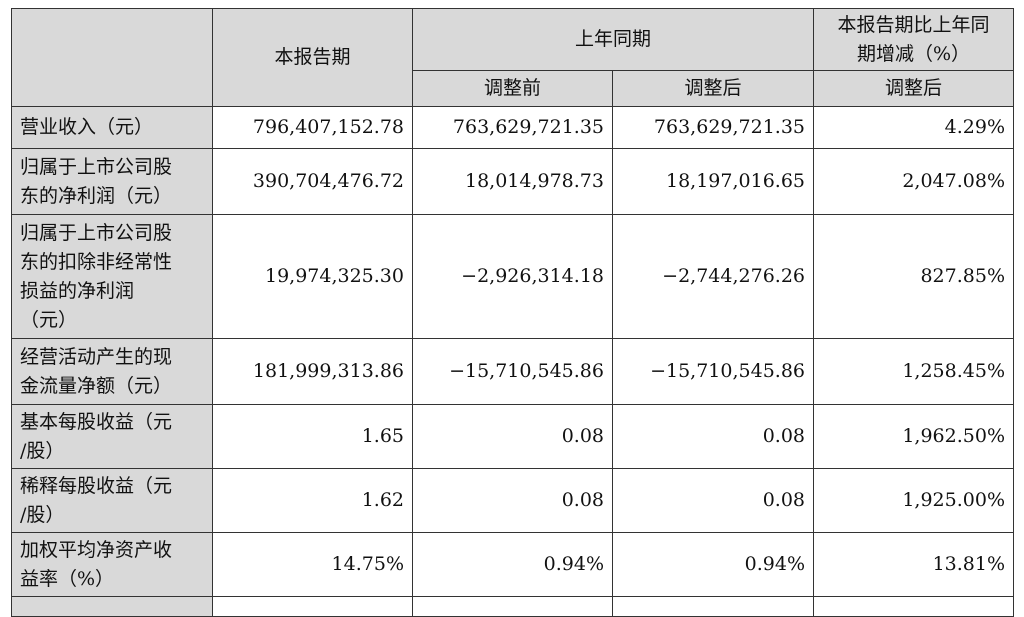 The width and height of the screenshot is (1024, 617). Describe the element at coordinates (87, 127) in the screenshot. I see `row-label-line: 营业收入（元）` at that location.